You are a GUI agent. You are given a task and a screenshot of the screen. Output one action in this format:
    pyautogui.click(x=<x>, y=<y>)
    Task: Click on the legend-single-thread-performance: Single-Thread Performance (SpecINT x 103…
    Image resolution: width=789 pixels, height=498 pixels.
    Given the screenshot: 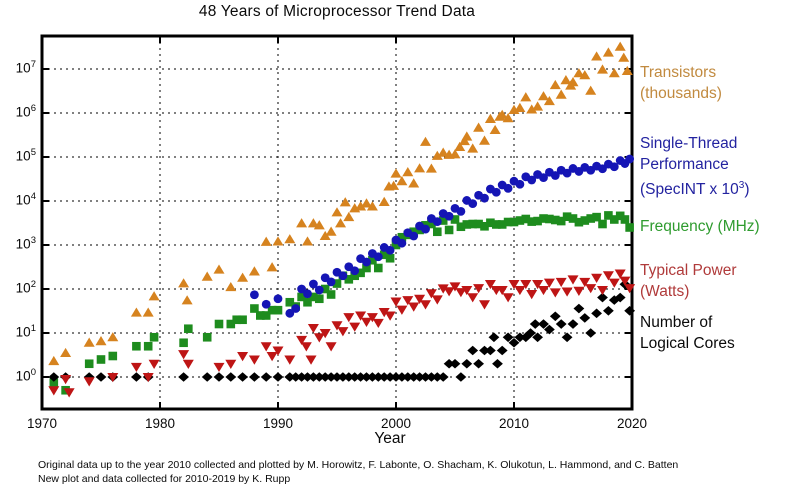 What is the action you would take?
    pyautogui.click(x=714, y=166)
    